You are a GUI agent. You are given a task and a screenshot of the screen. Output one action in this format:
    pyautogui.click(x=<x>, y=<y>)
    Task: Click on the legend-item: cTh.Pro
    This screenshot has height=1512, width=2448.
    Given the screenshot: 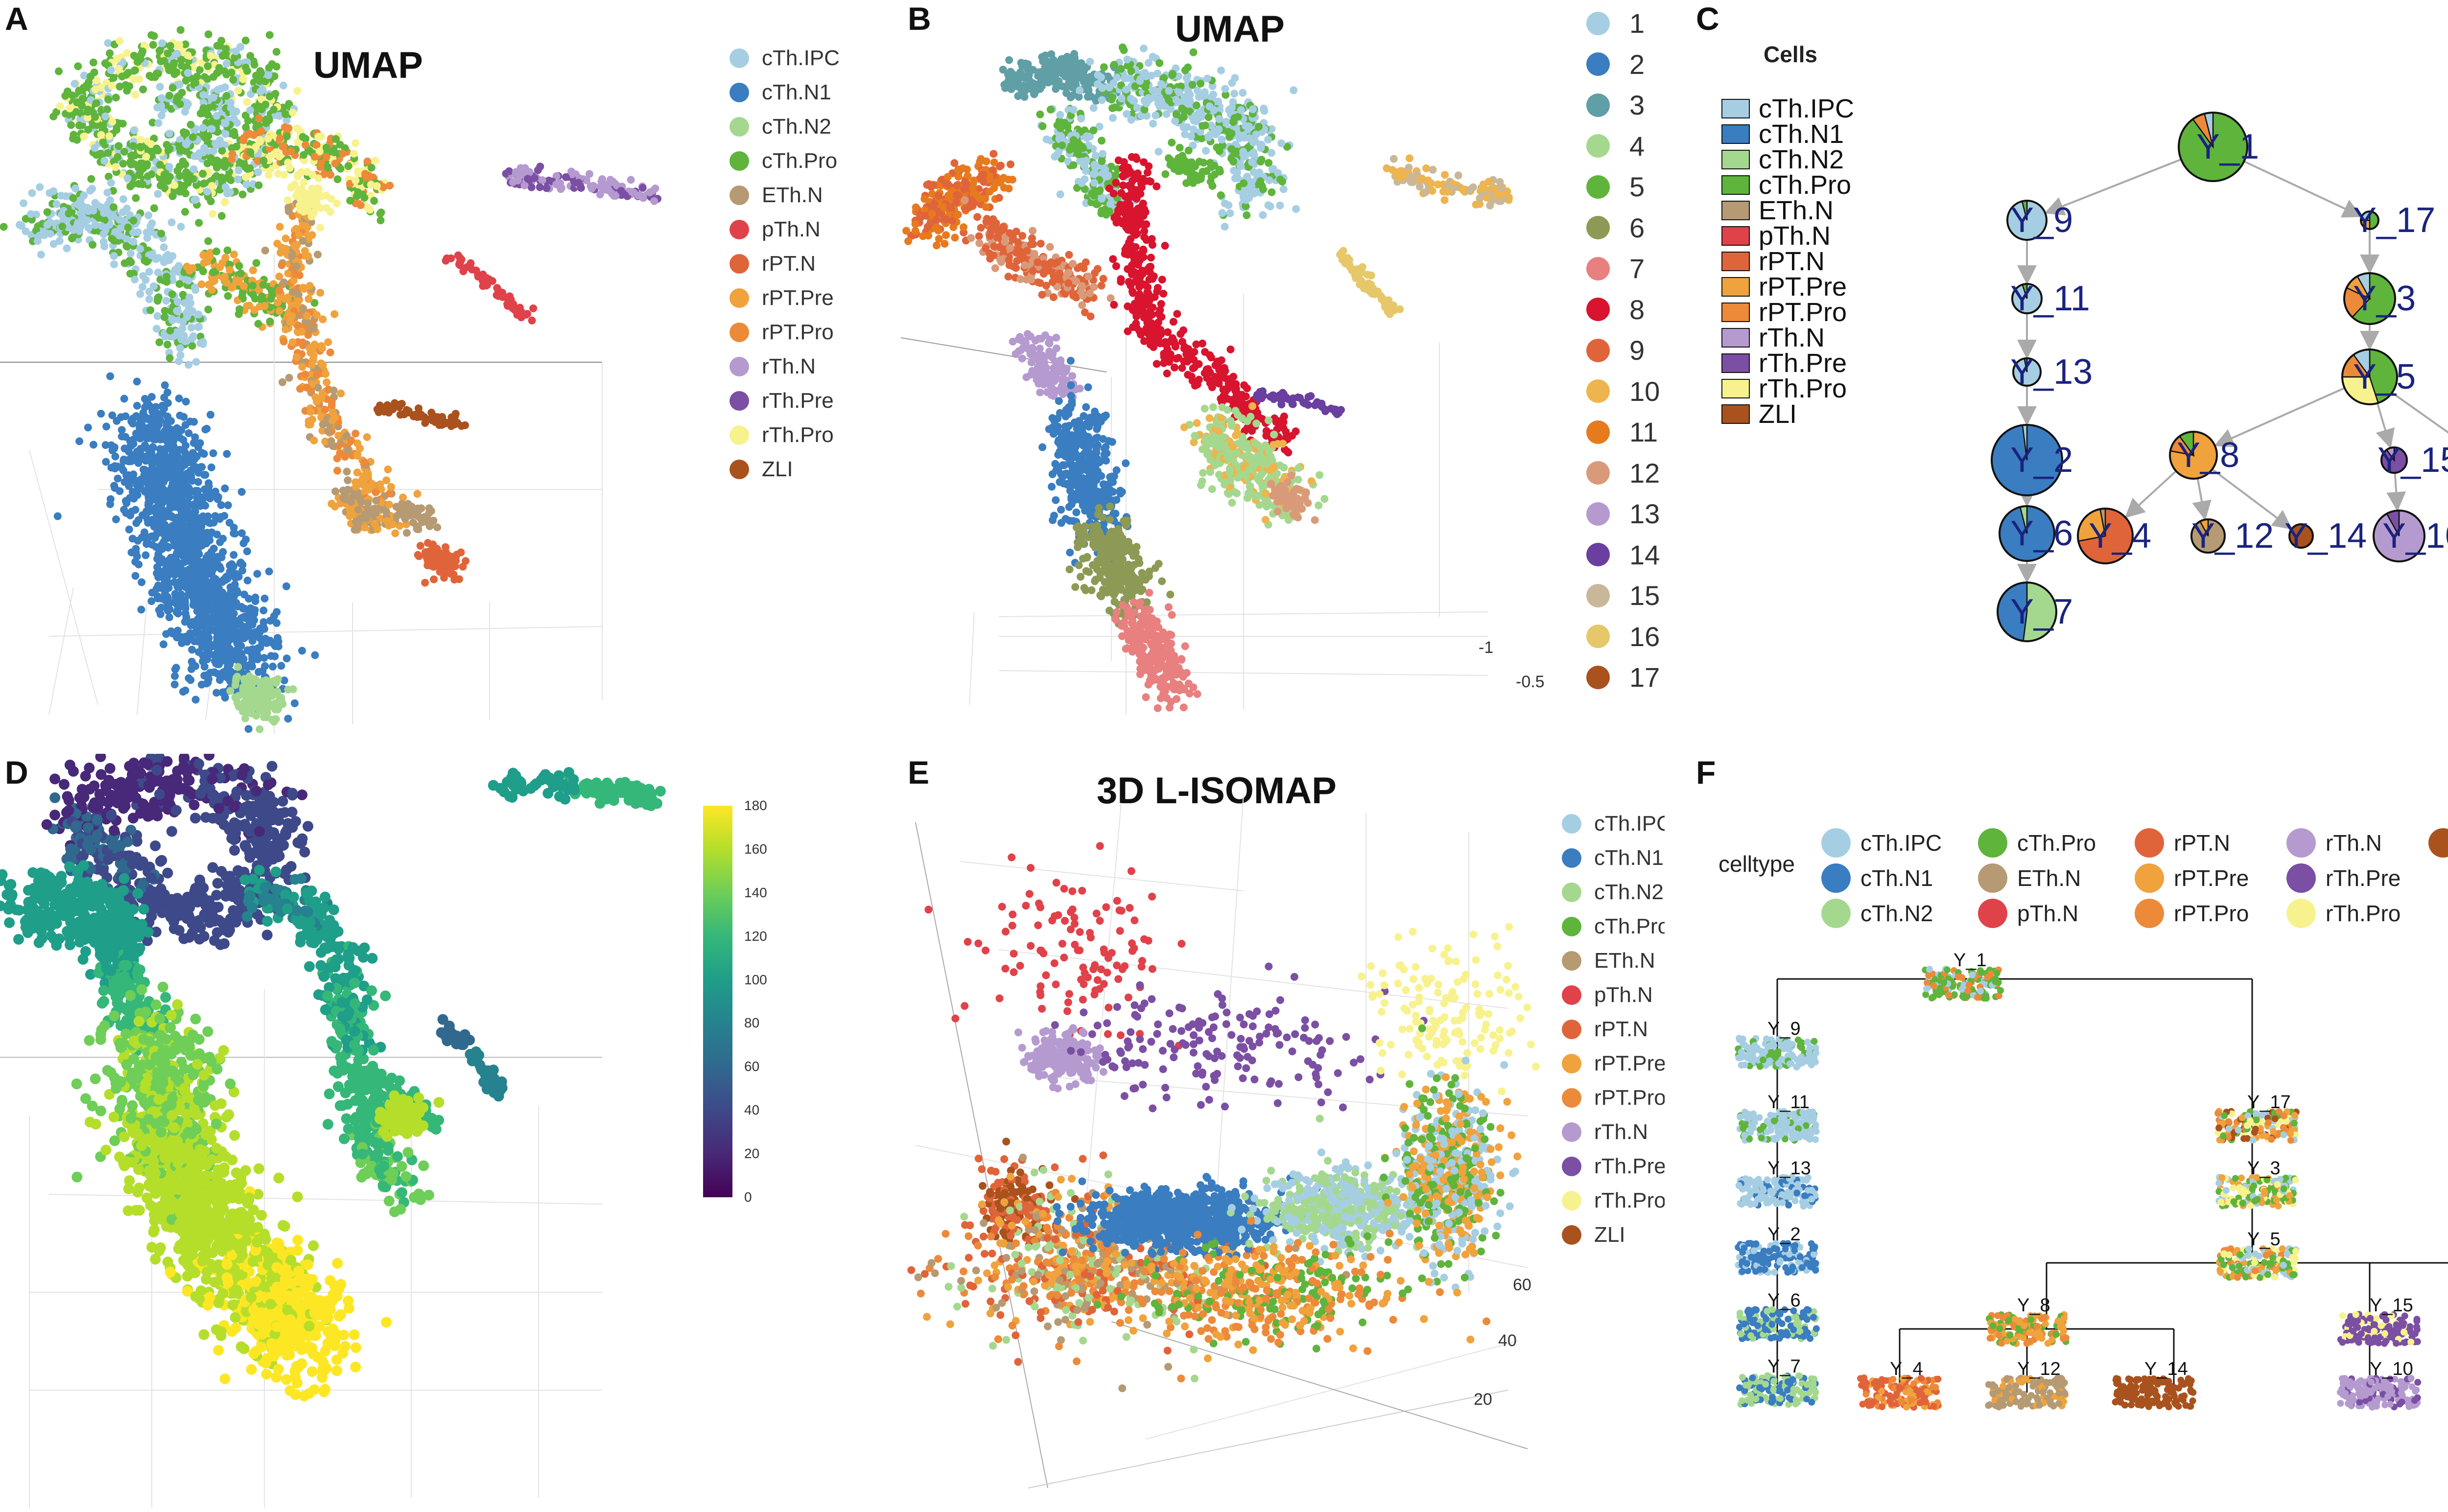 What is the action you would take?
    pyautogui.click(x=785, y=161)
    